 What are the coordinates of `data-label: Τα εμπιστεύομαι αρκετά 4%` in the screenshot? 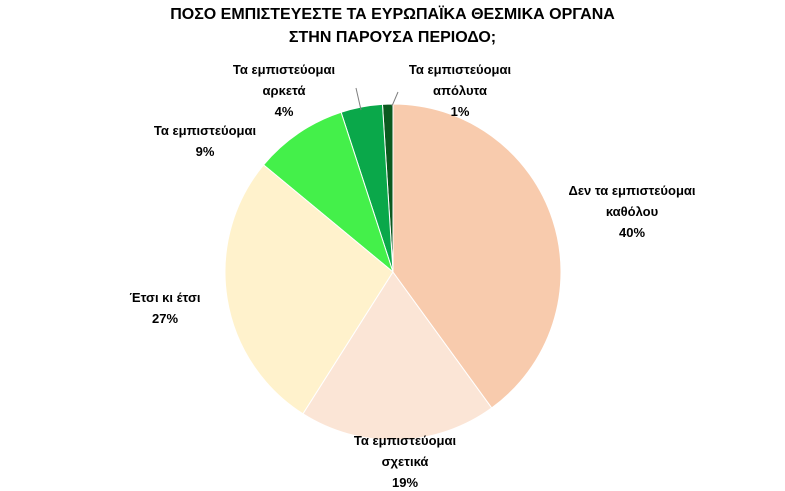 It's located at (284, 90).